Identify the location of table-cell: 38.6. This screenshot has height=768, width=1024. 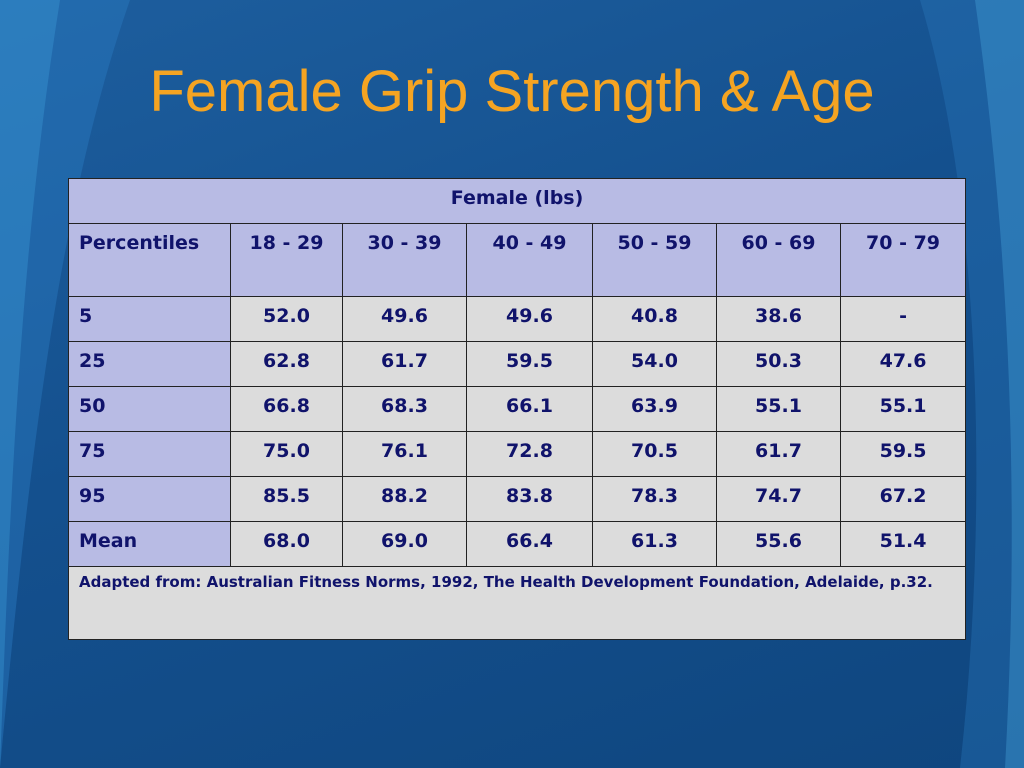
(778, 319).